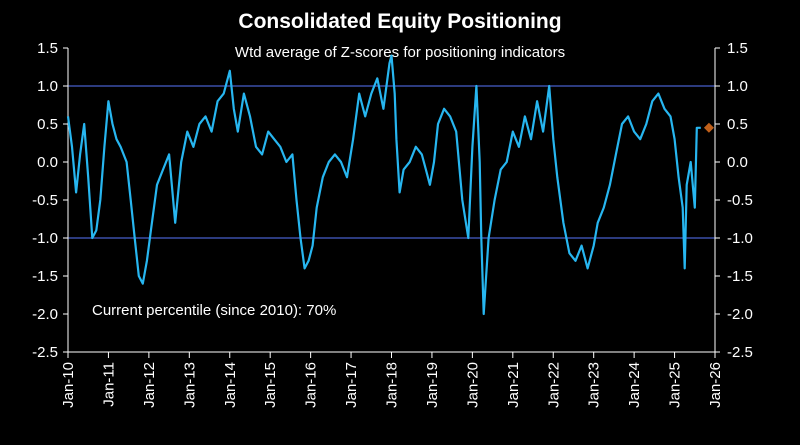 This screenshot has width=800, height=445. I want to click on y-tick-label-right: -0.5, so click(740, 200).